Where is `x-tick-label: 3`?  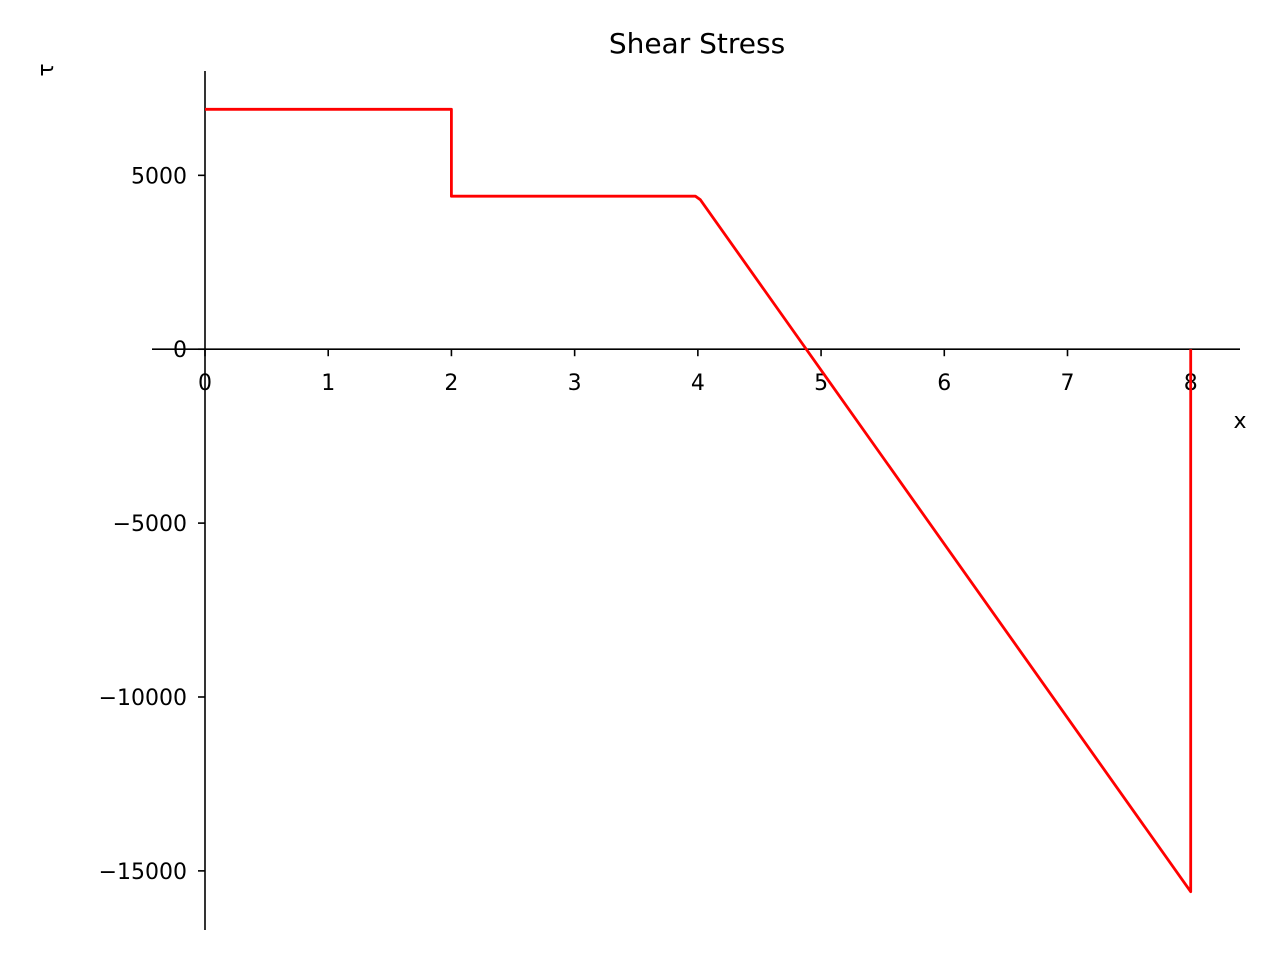
x-tick-label: 3 is located at coordinates (575, 383).